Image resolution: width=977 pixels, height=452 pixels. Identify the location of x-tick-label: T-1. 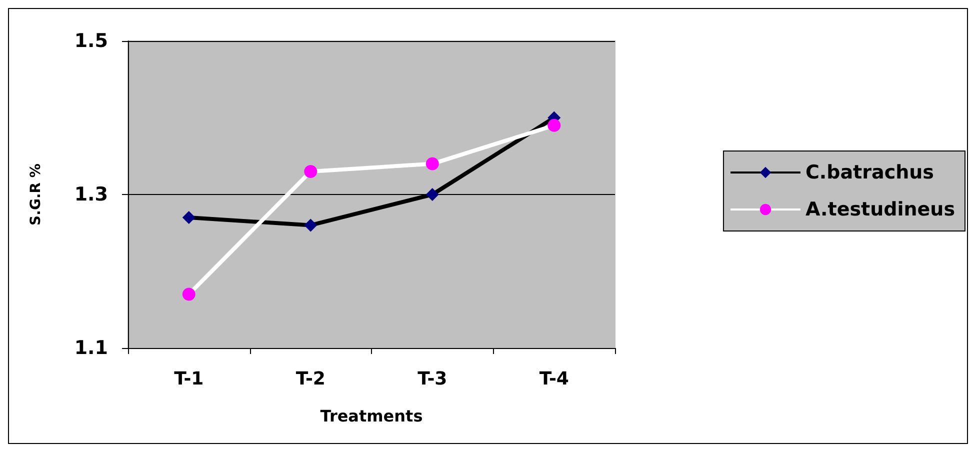
(189, 379).